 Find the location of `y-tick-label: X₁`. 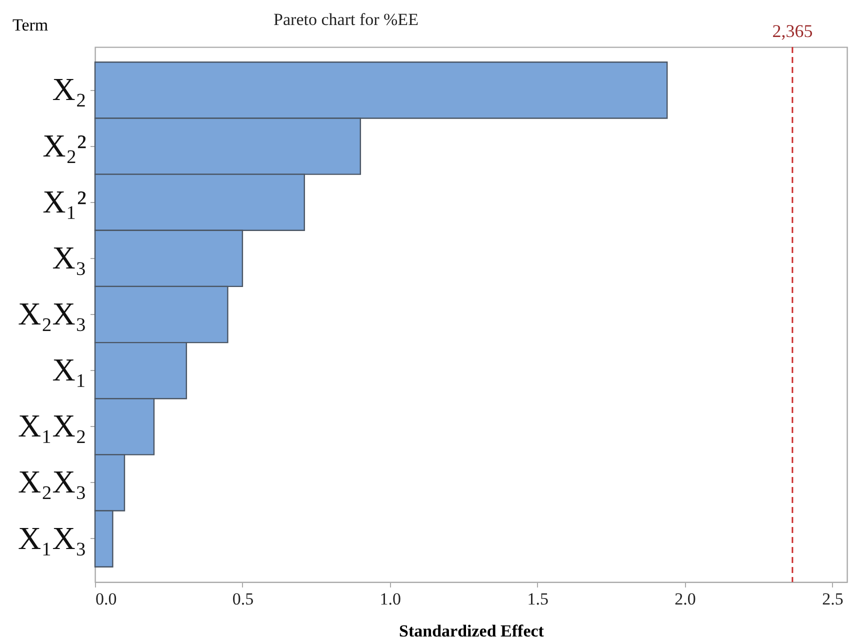

y-tick-label: X₁ is located at coordinates (69, 370).